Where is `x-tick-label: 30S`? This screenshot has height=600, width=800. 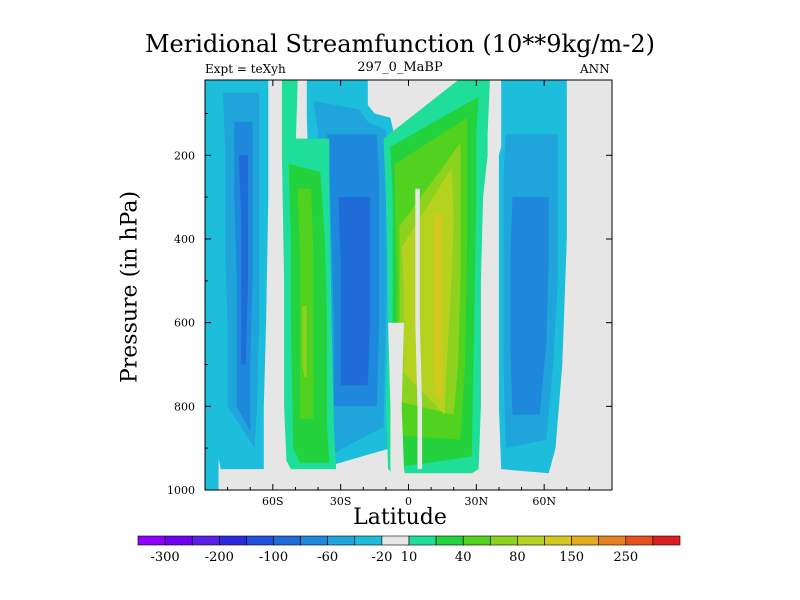
x-tick-label: 30S is located at coordinates (341, 501).